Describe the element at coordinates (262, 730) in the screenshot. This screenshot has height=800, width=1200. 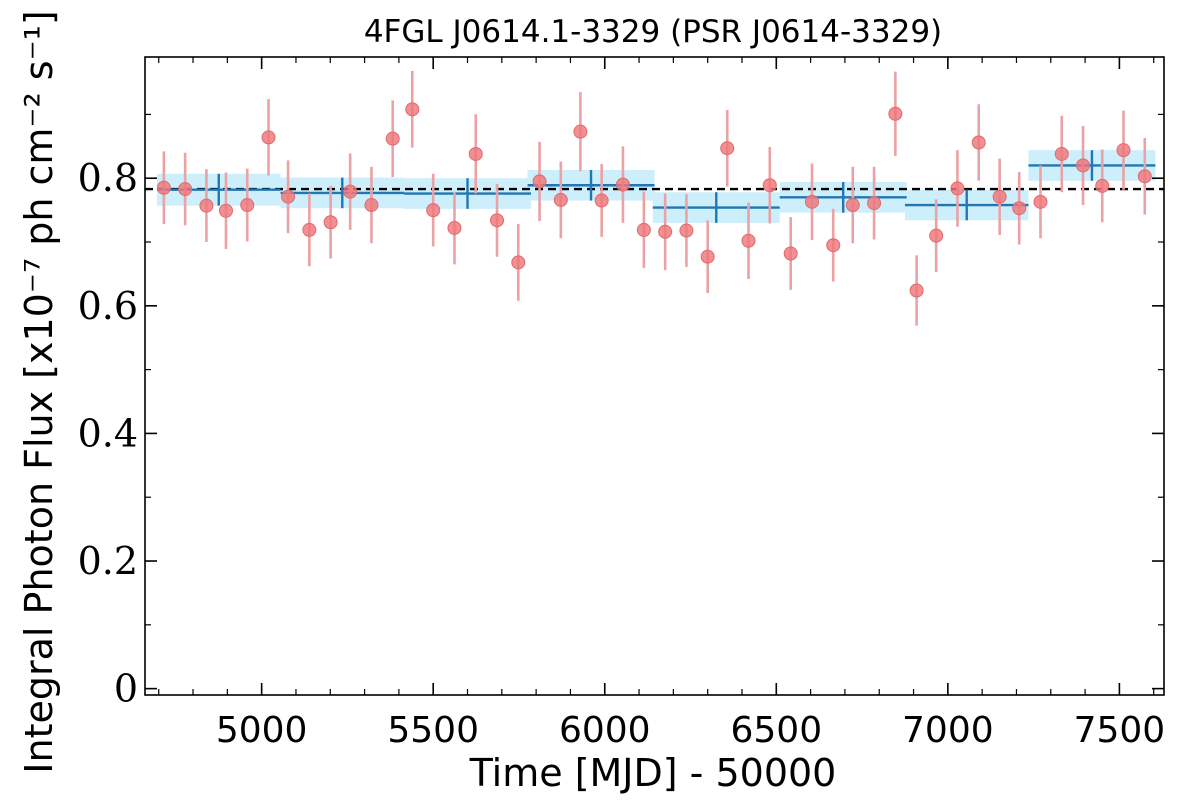
I see `x-tick-label: 5000` at that location.